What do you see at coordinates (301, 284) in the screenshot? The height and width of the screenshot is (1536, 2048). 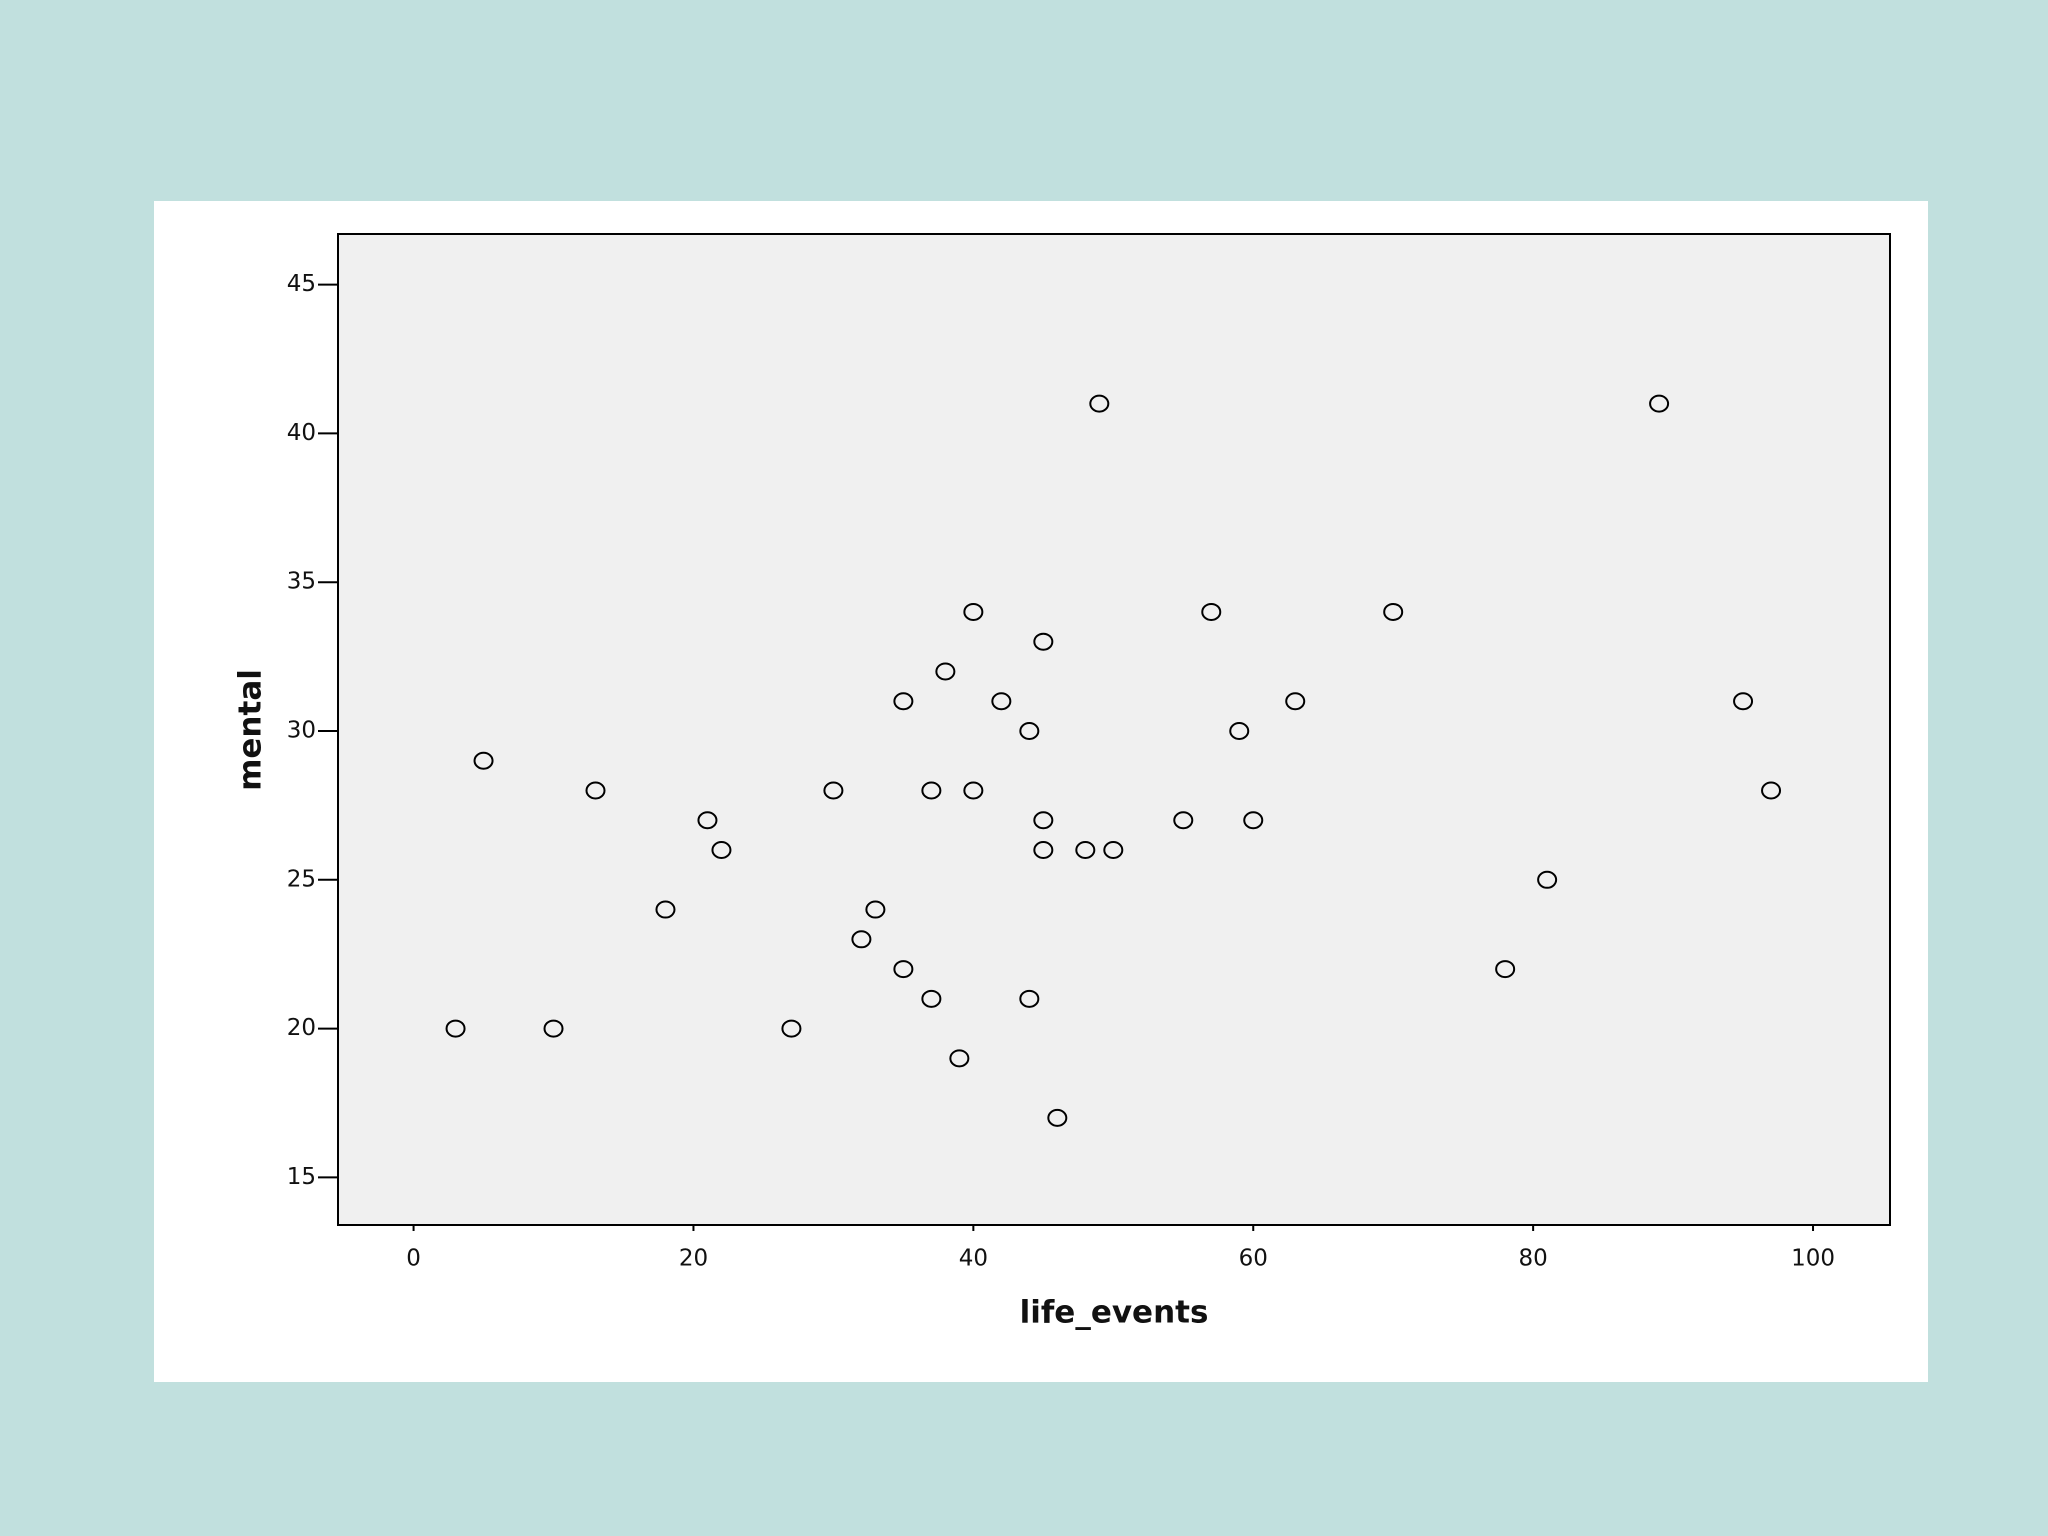 I see `y-tick-label: 45` at bounding box center [301, 284].